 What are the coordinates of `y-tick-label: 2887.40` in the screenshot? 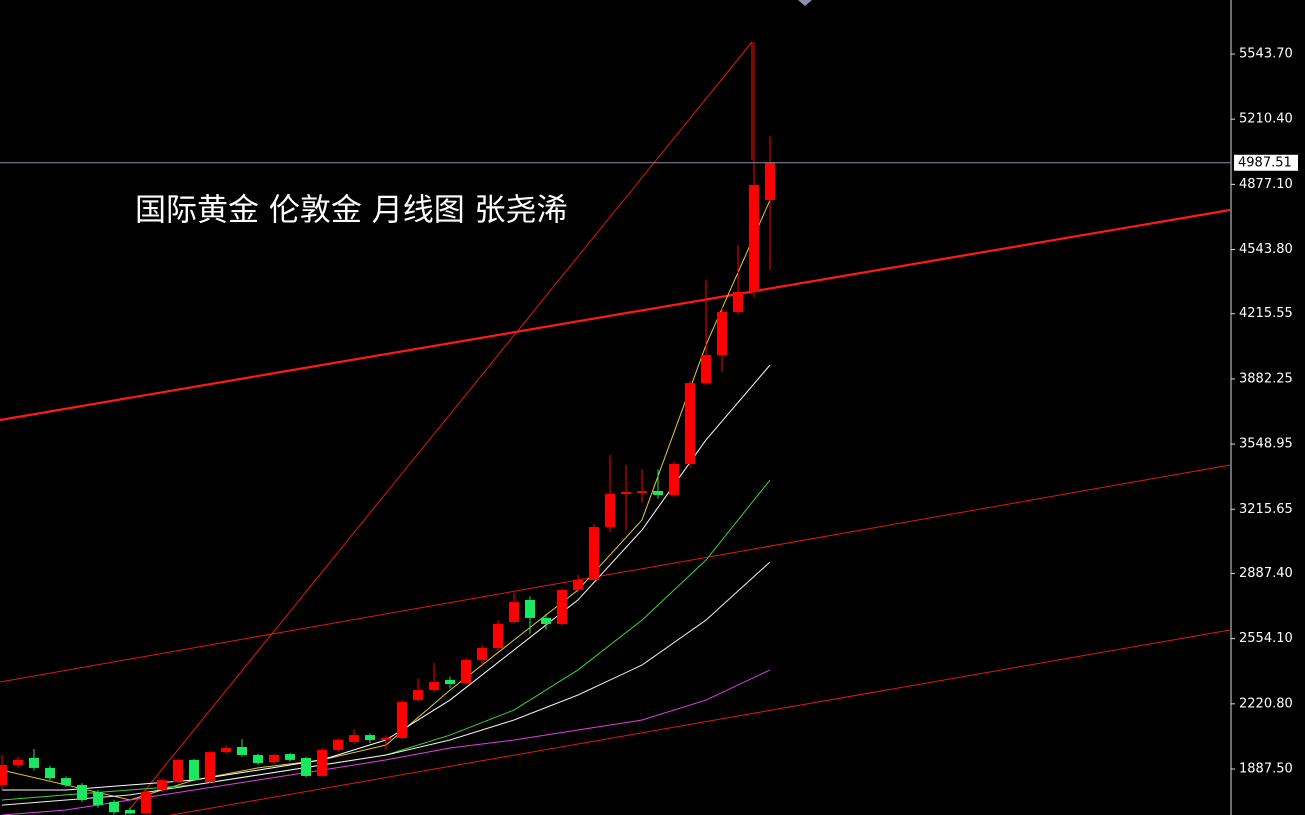 It's located at (1266, 573).